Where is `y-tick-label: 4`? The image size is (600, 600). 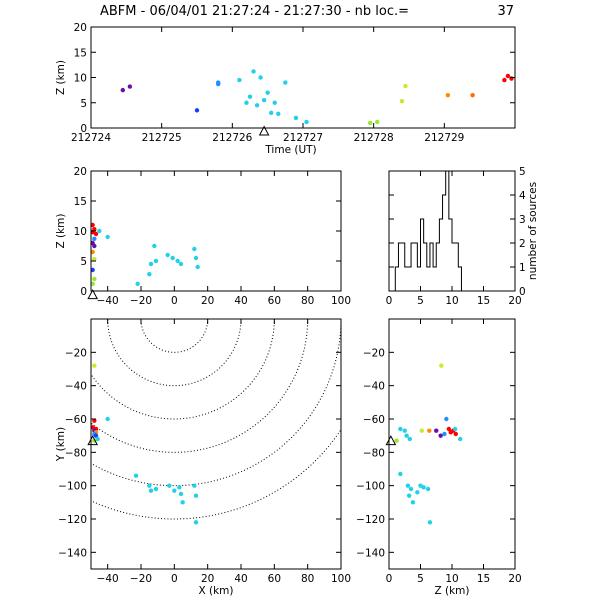
y-tick-label: 4 is located at coordinates (522, 196).